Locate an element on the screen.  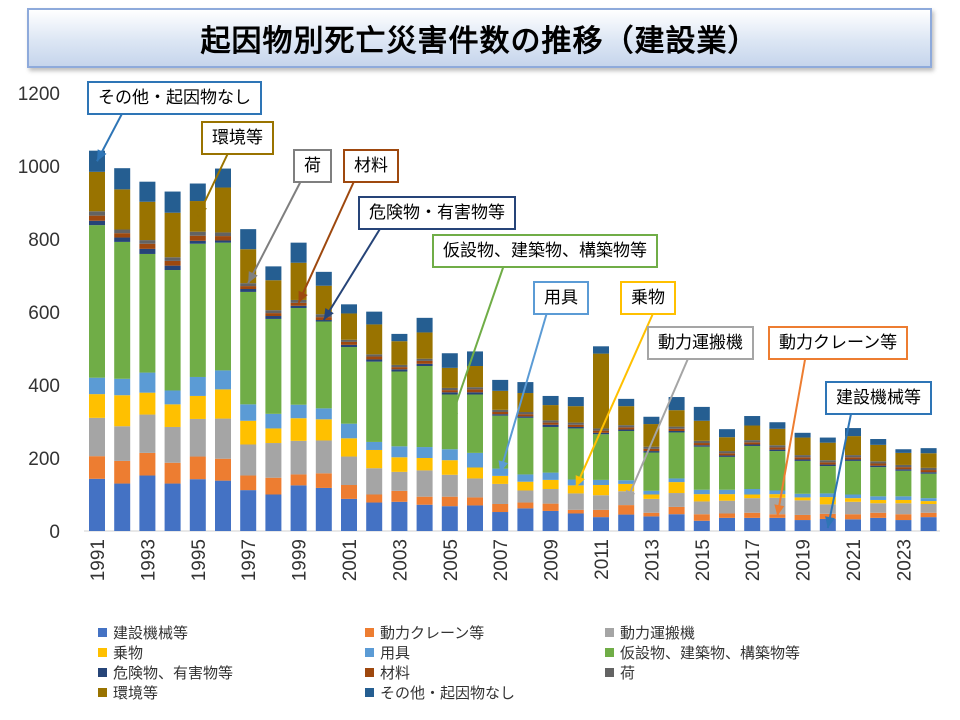
legend-label: 仮設物、建築物、構築物等 is located at coordinates (710, 653).